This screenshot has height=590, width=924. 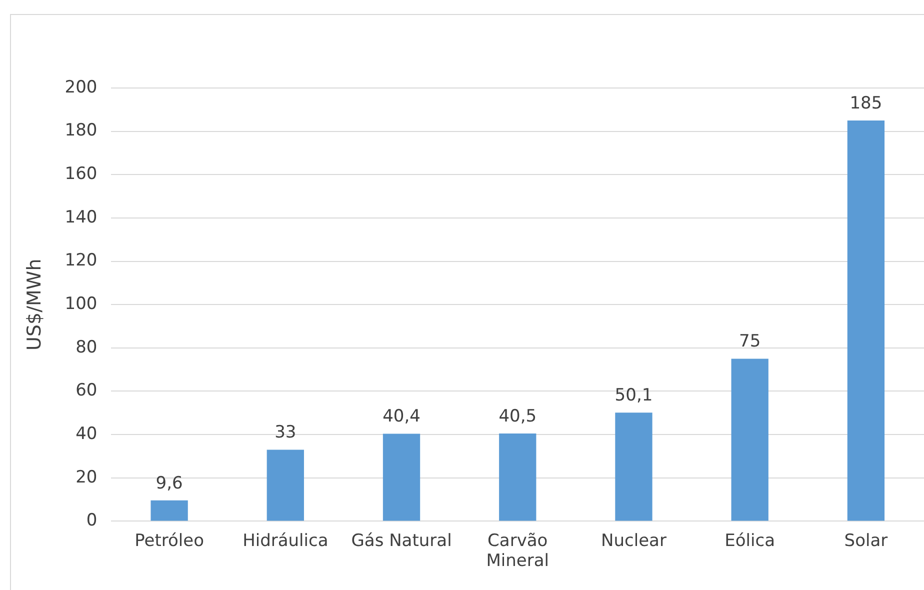 What do you see at coordinates (34, 304) in the screenshot?
I see `y-axis-title: US$/MWh` at bounding box center [34, 304].